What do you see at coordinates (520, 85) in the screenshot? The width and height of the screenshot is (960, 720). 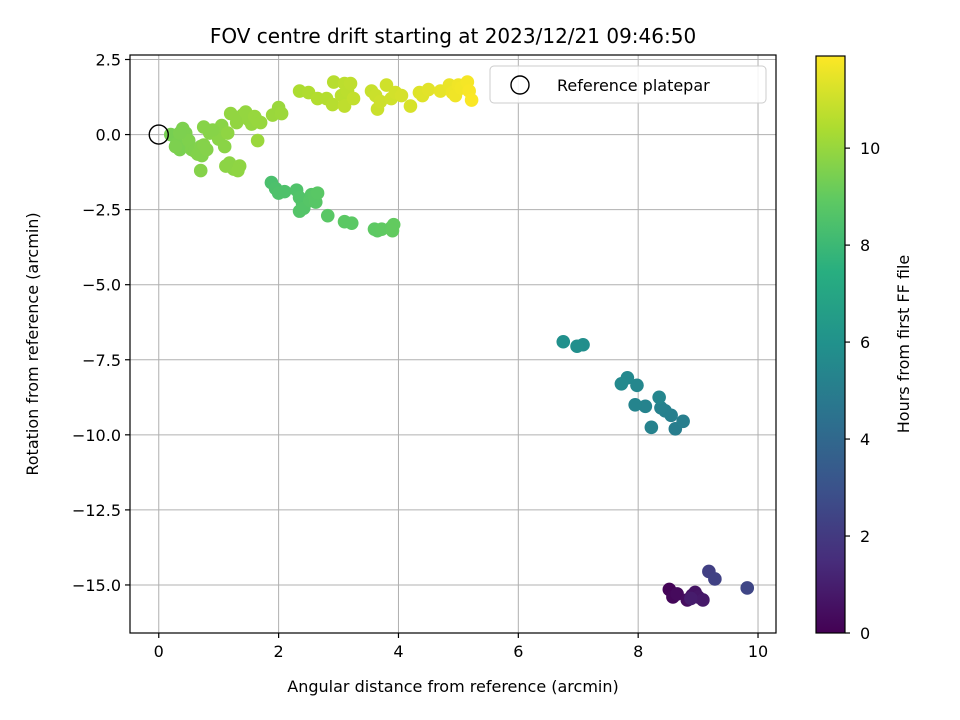 I see `legend-marker-reference` at bounding box center [520, 85].